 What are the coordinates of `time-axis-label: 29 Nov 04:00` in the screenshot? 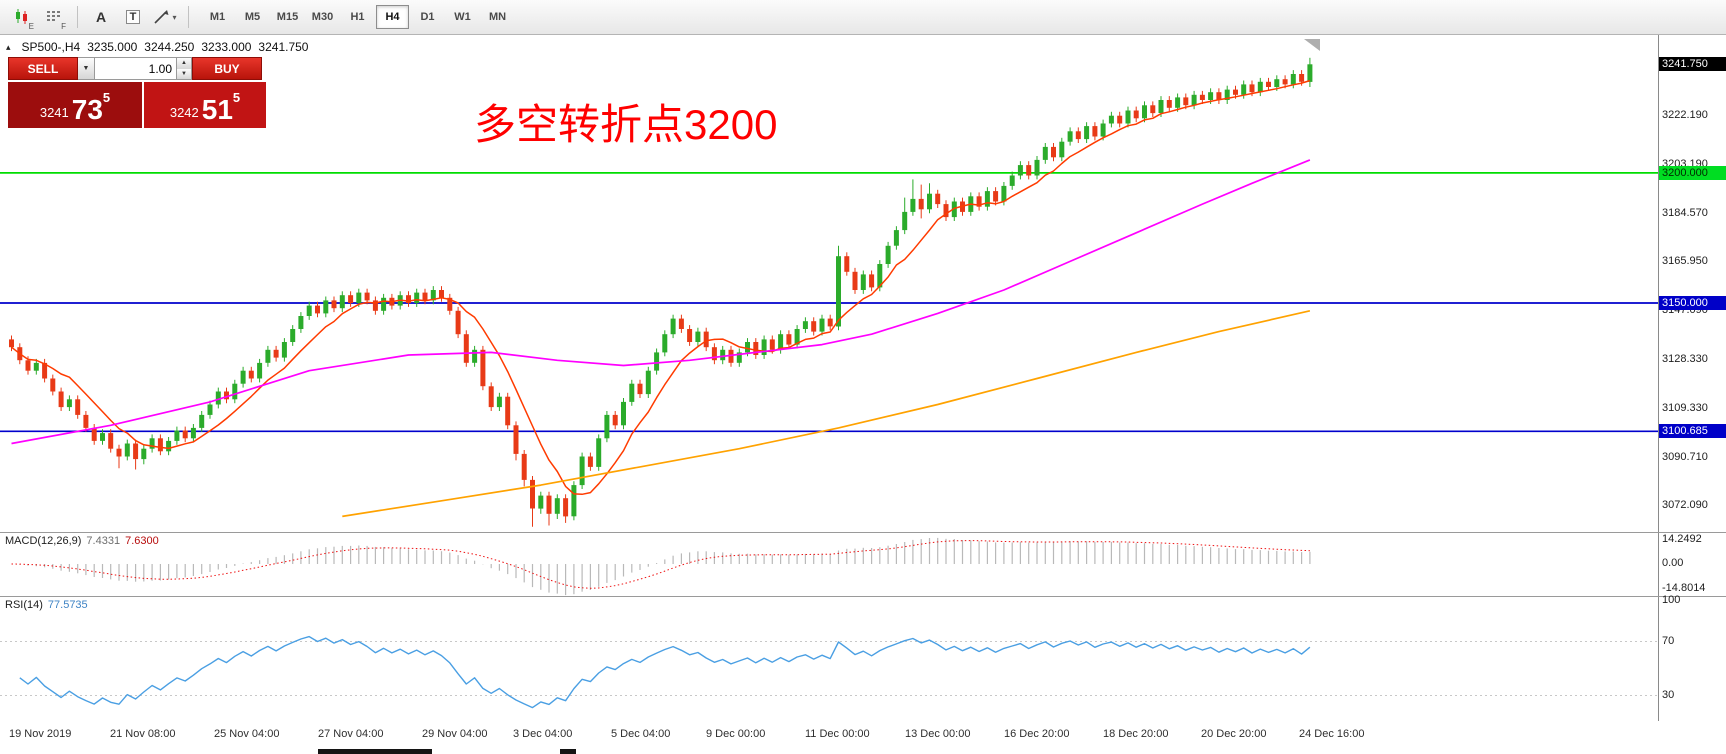 It's located at (455, 734).